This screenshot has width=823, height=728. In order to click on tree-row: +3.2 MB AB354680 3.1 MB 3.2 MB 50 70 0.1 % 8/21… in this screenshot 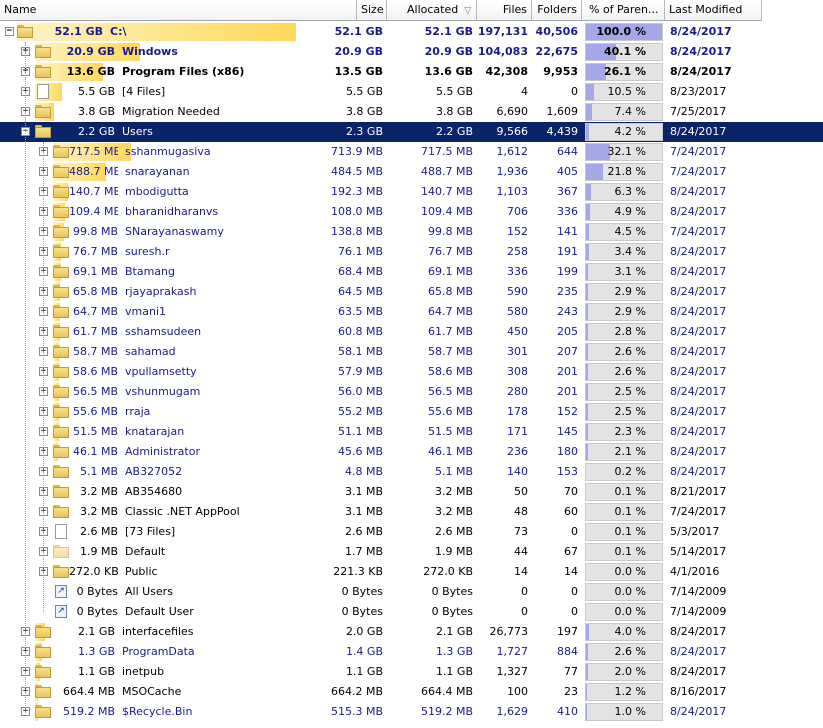, I will do `click(411, 492)`.